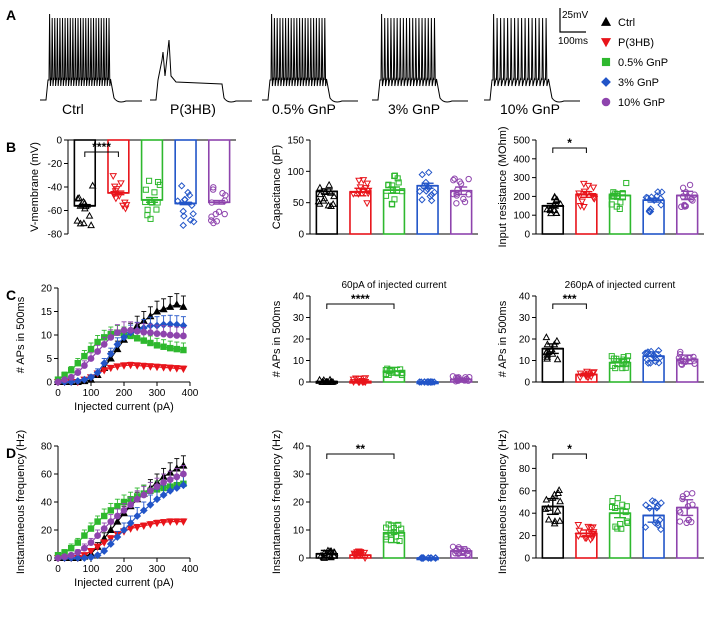 Image resolution: width=708 pixels, height=620 pixels. I want to click on bar-gnp05, so click(620, 535).